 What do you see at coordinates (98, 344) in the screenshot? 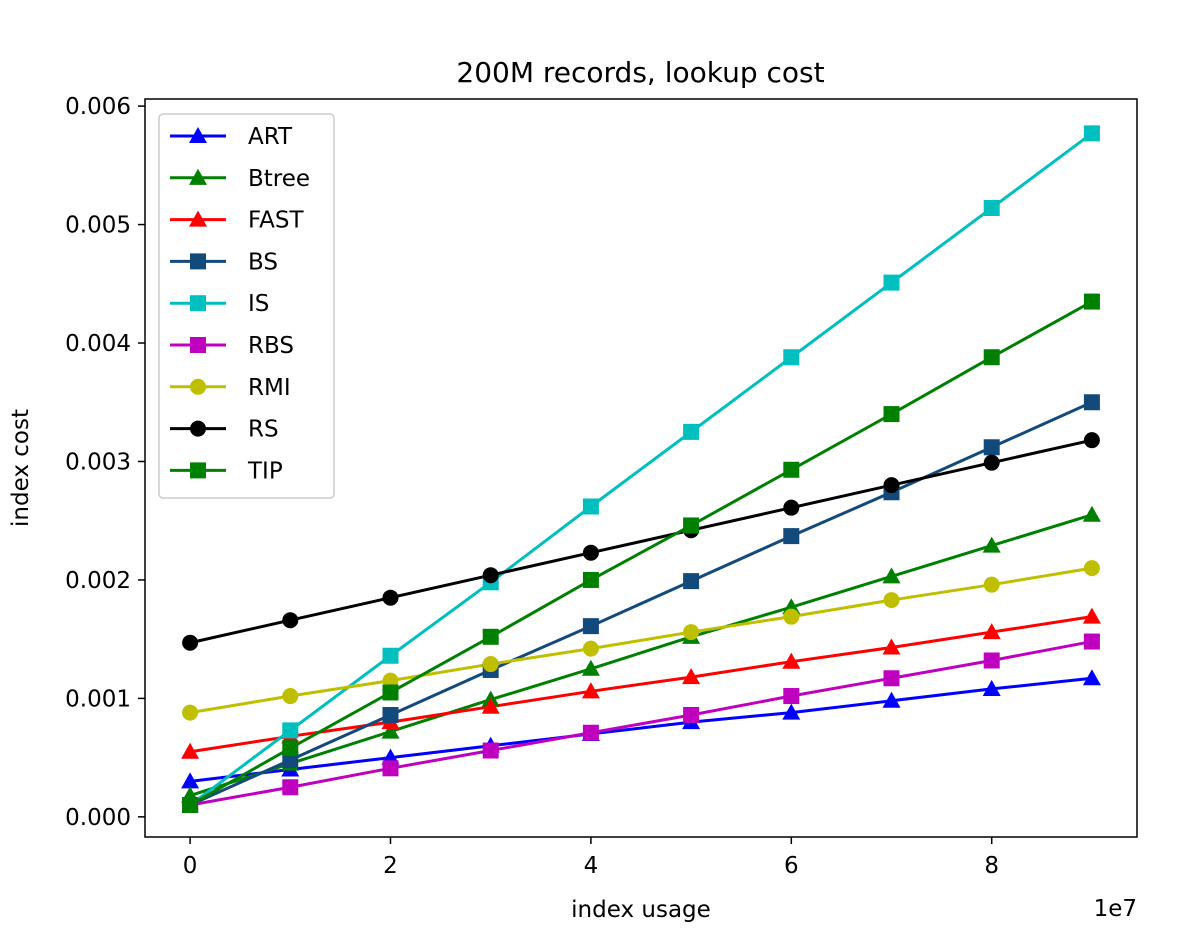
I see `y-tick-label: 0.004` at bounding box center [98, 344].